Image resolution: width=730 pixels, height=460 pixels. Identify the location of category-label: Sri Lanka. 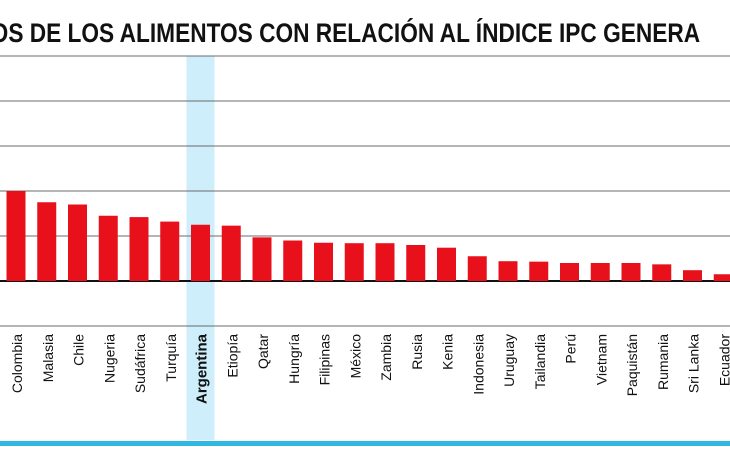
(694, 363).